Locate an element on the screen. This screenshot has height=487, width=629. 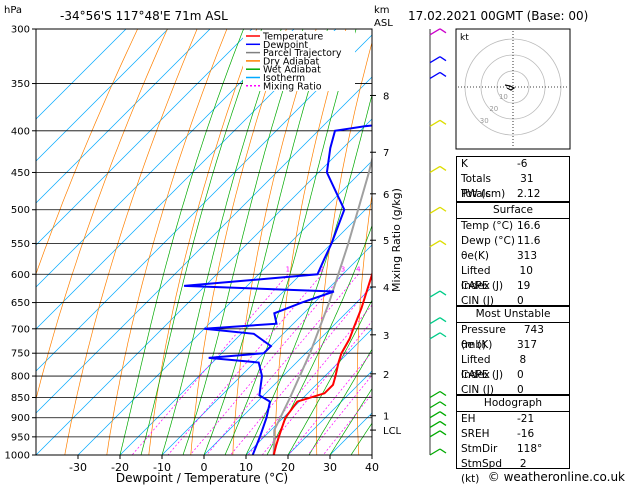
pressure-tick-label: 900 is located at coordinates (20, 418).